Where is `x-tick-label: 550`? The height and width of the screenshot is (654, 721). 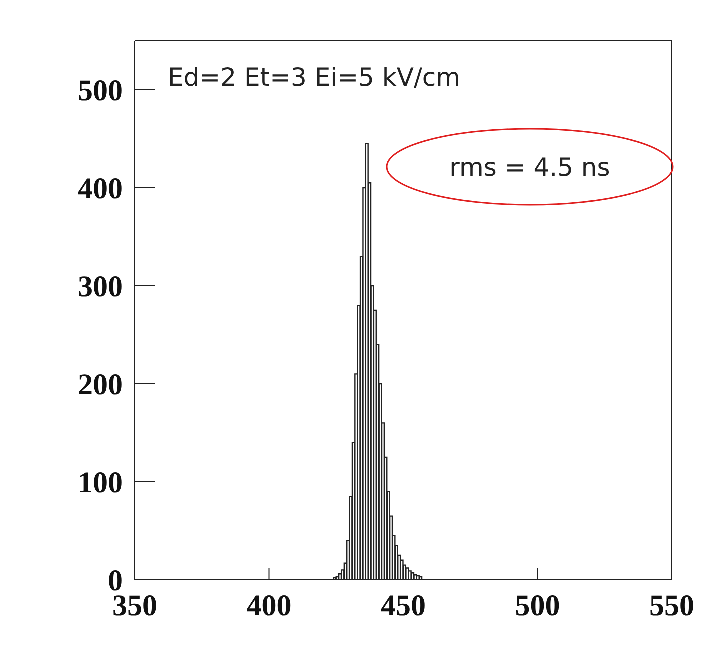
x-tick-label: 550 is located at coordinates (672, 605).